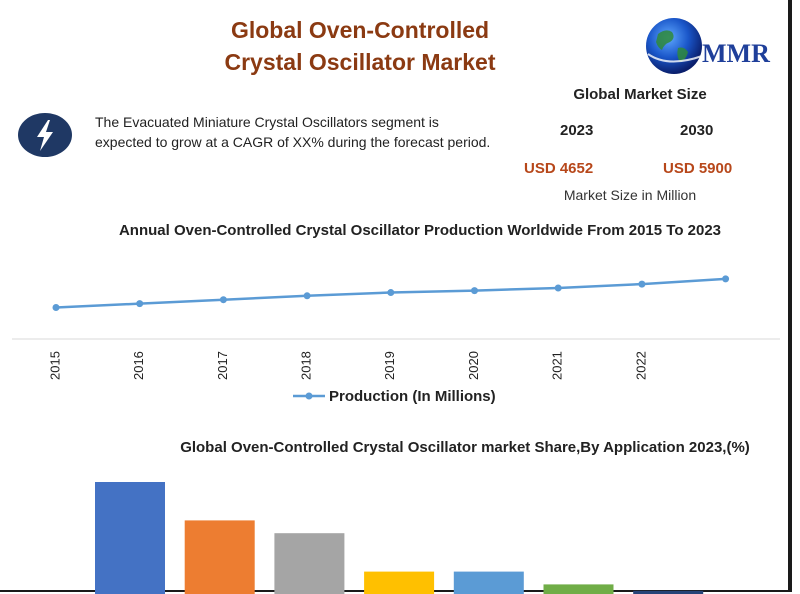  I want to click on production-point-2016, so click(140, 304).